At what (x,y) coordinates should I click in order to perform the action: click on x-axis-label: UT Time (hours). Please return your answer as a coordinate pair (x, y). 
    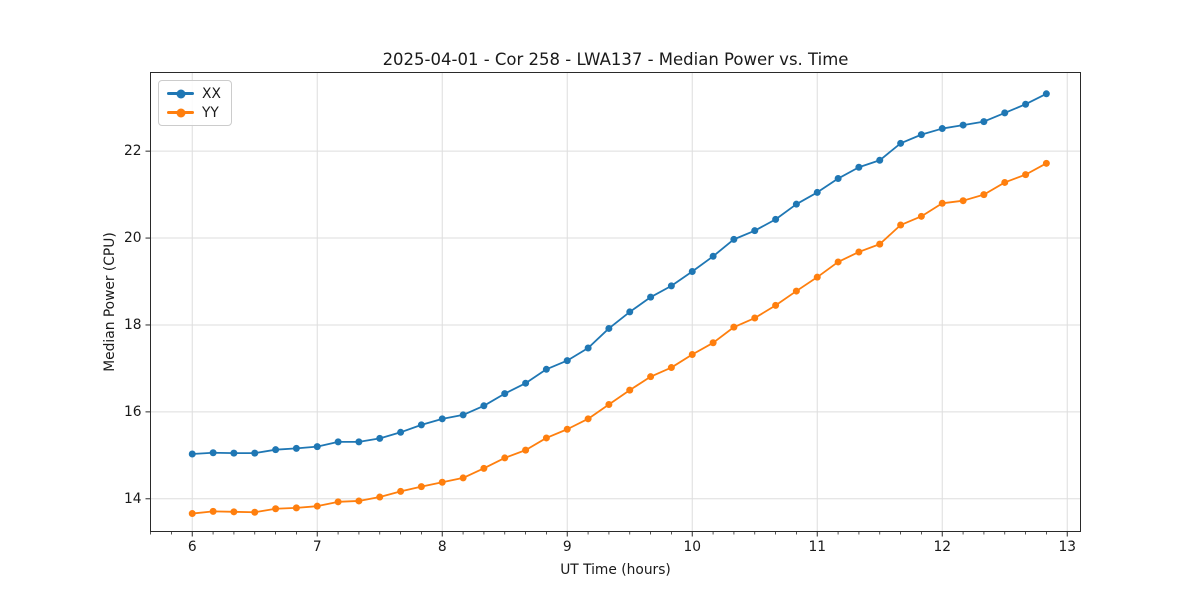
    Looking at the image, I should click on (615, 570).